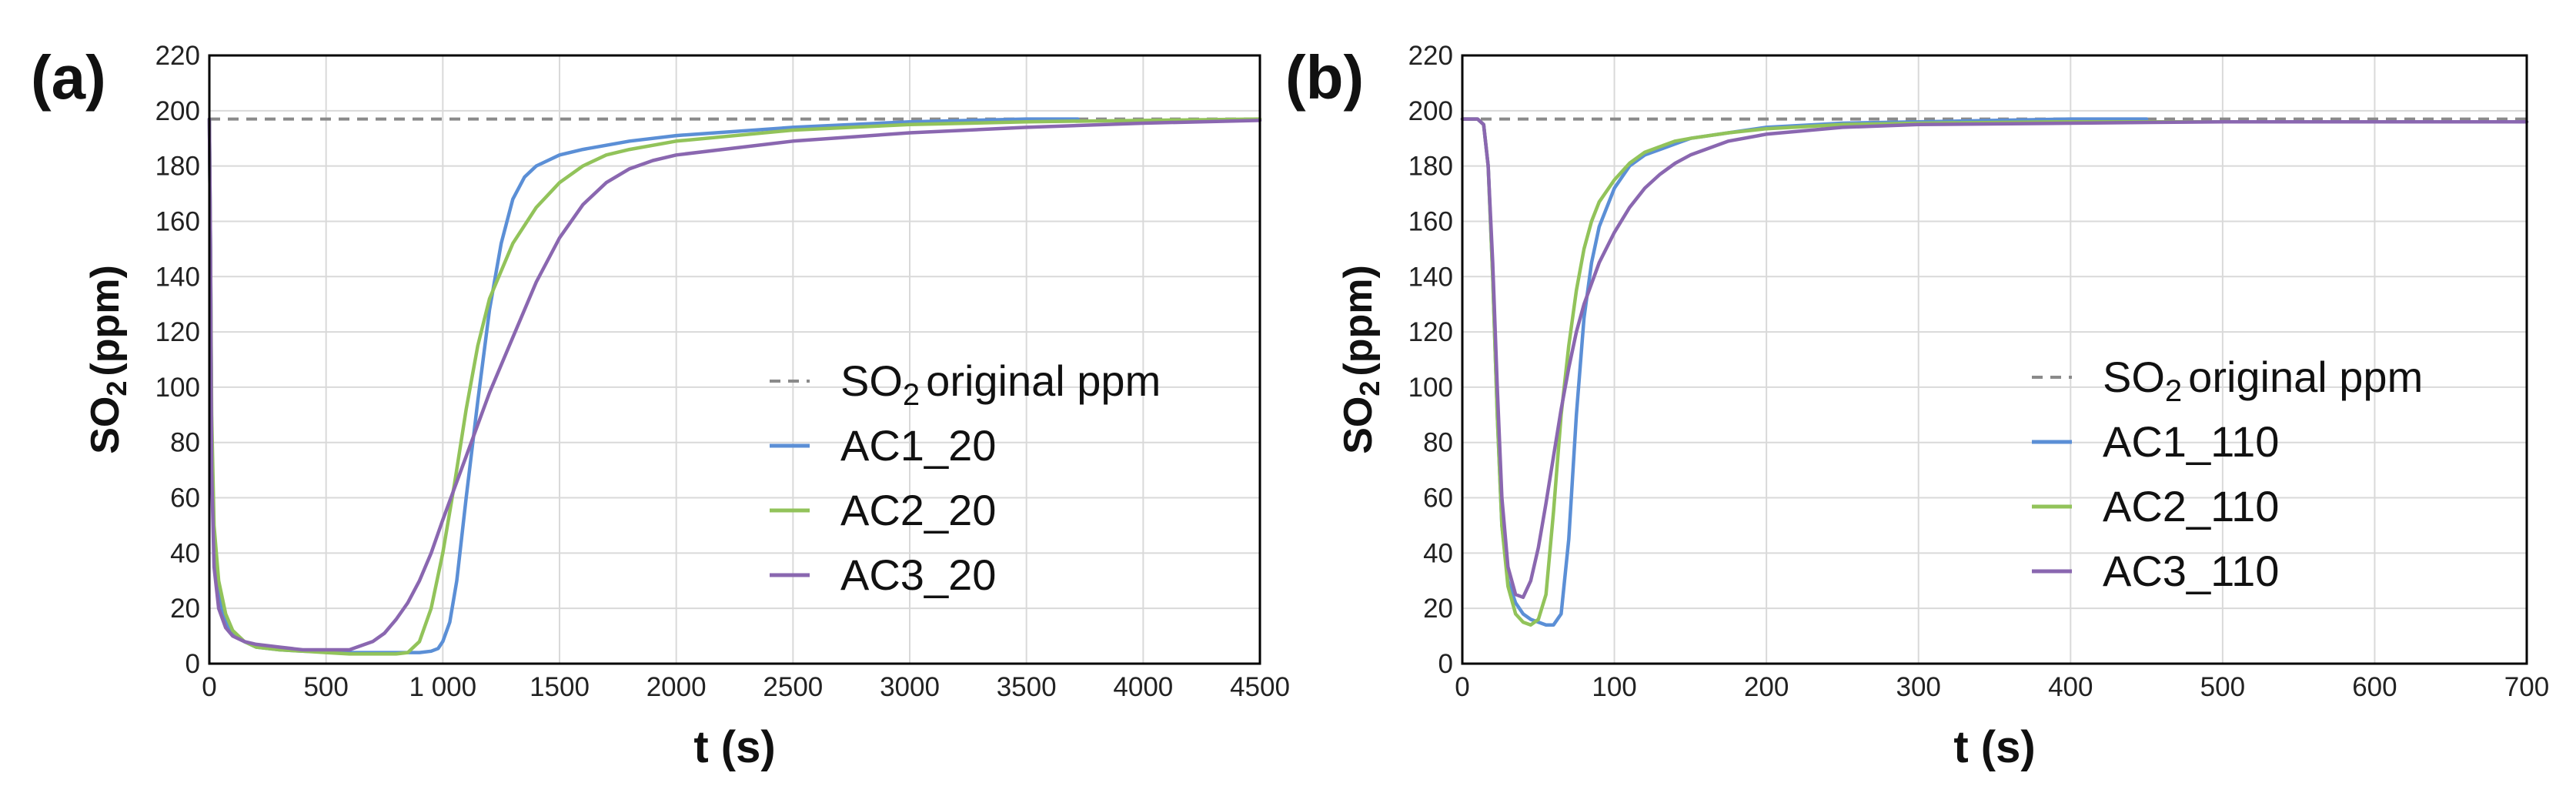  What do you see at coordinates (793, 687) in the screenshot?
I see `x-tick-label: 2500` at bounding box center [793, 687].